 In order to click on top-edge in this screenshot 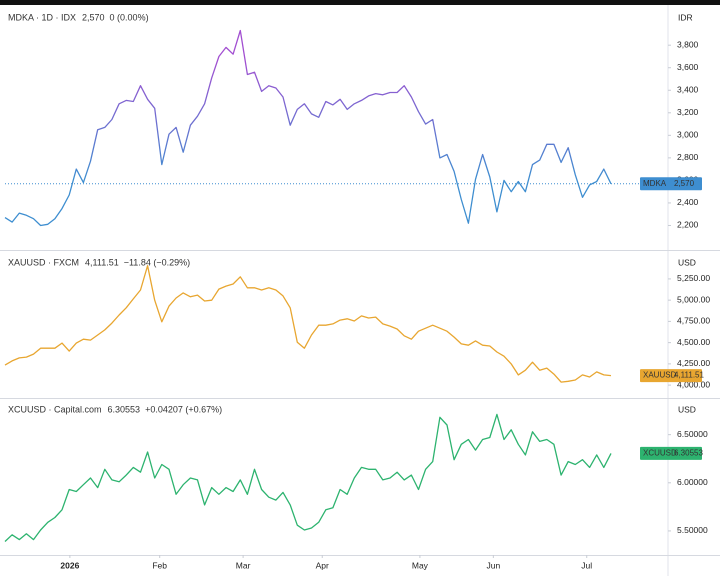, I will do `click(360, 2)`.